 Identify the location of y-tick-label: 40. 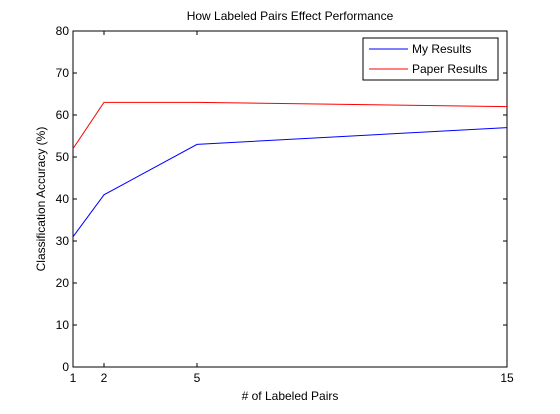
(63, 199).